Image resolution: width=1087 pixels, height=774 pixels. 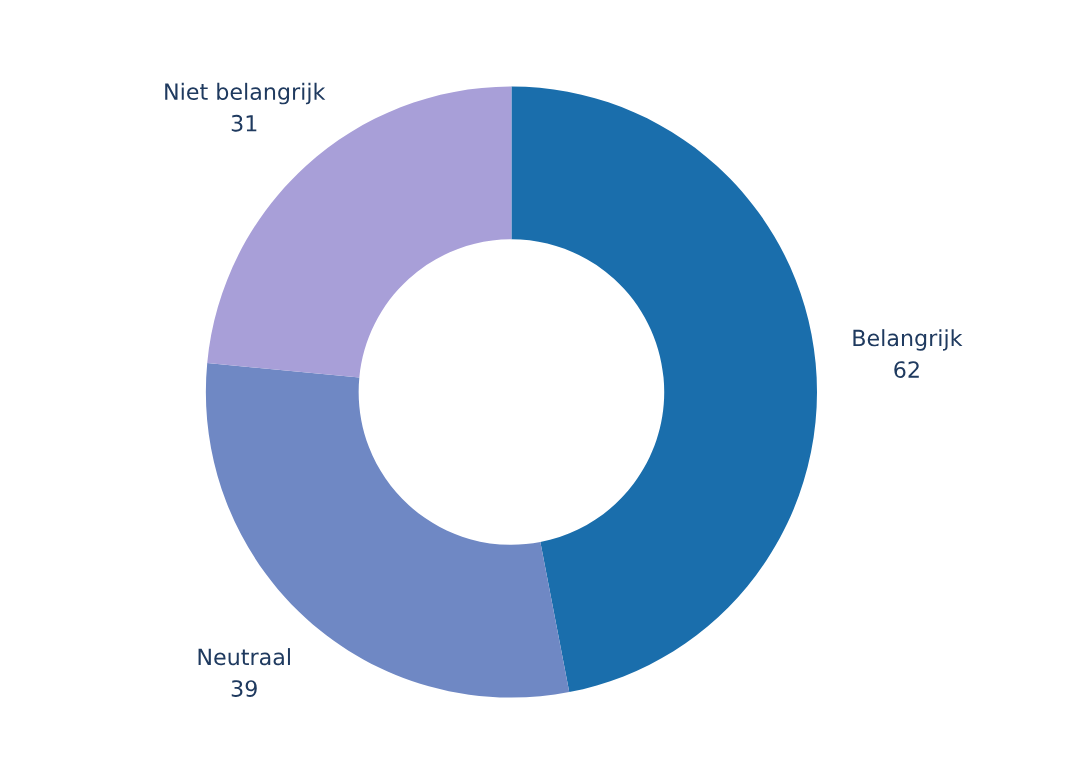 I want to click on data-label: 31, so click(x=244, y=123).